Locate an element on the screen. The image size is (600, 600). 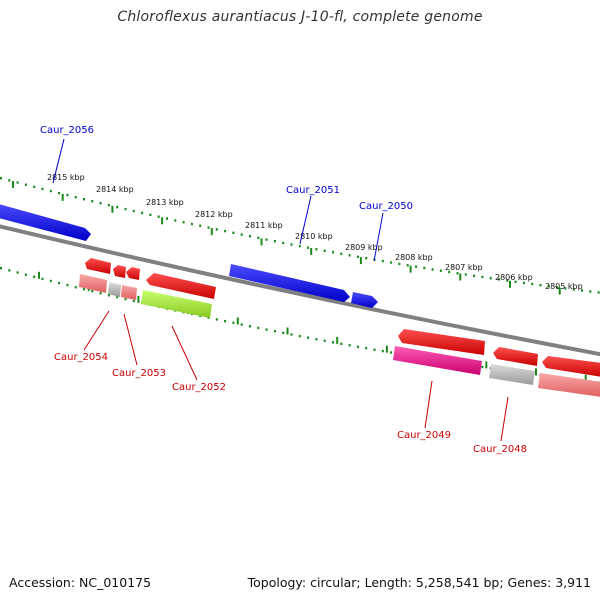
gene-label-caur-2052: Caur_2052 is located at coordinates (199, 387).